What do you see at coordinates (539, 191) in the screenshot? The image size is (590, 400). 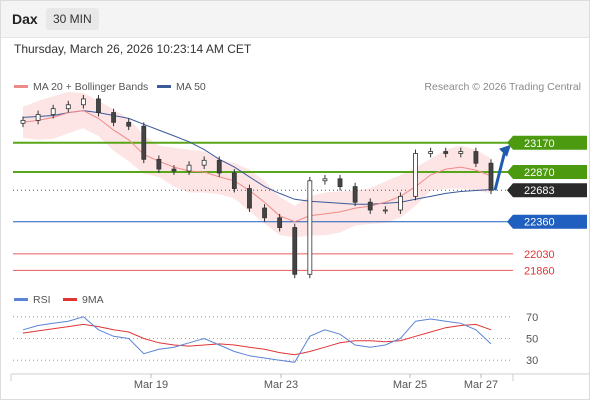 I see `level-tag-text-22683: 22683` at bounding box center [539, 191].